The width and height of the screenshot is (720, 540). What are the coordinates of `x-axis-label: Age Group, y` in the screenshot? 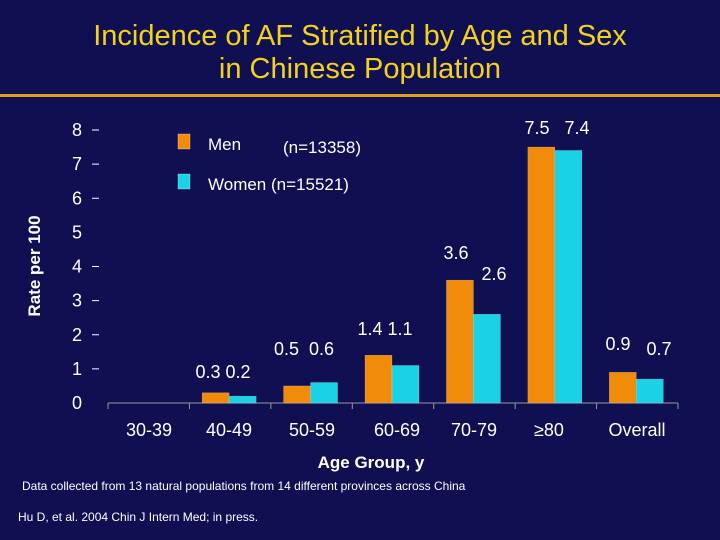 It's located at (371, 462).